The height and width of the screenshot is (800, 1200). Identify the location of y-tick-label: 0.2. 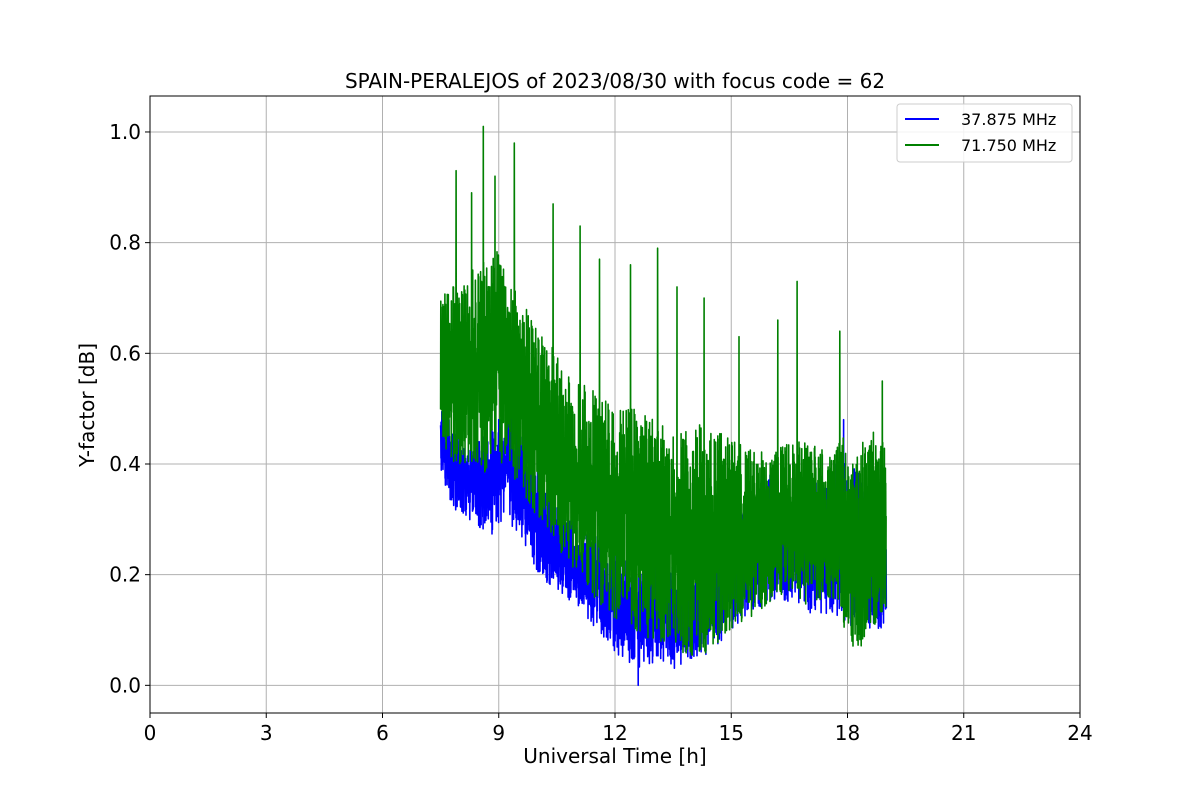
(125, 575).